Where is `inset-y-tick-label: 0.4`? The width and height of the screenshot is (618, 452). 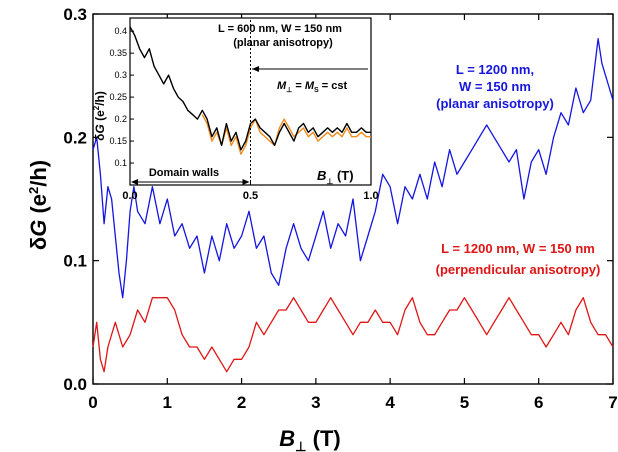 inset-y-tick-label: 0.4 is located at coordinates (120, 31).